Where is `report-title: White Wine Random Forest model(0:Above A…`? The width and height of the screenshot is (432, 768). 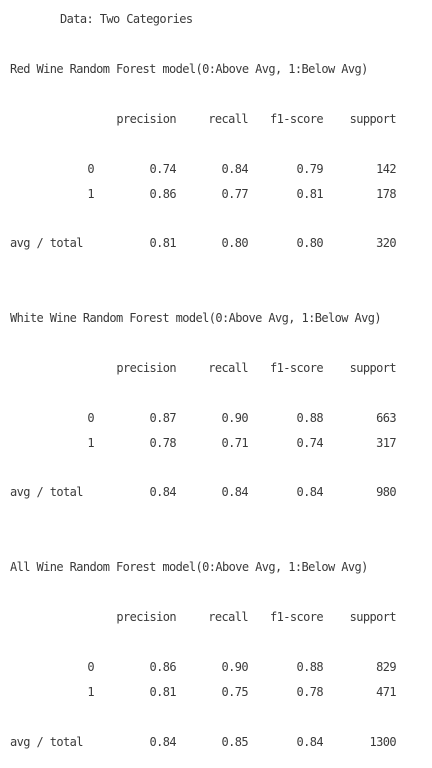
report-title: White Wine Random Forest model(0:Above A… is located at coordinates (196, 318).